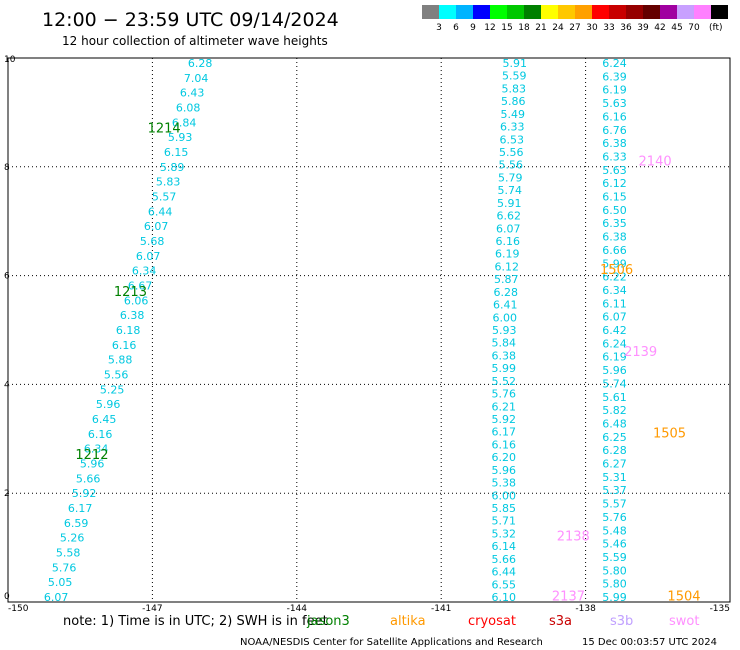  Describe the element at coordinates (180, 137) in the screenshot. I see `swh-value: 5.93` at that location.